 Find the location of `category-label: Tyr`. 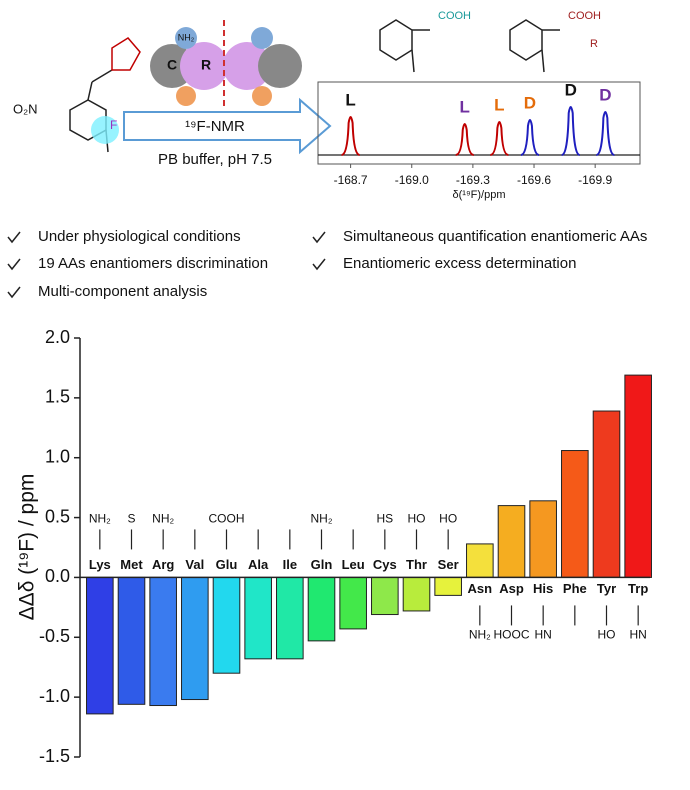

category-label: Tyr is located at coordinates (606, 588).